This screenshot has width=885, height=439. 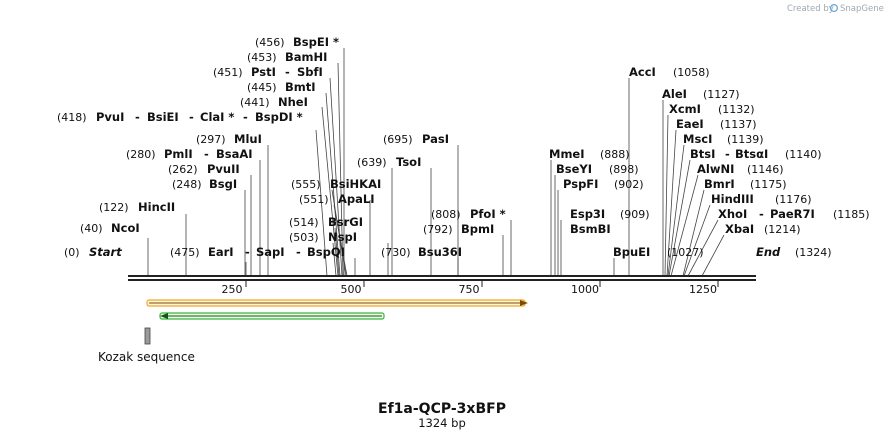 What do you see at coordinates (272, 316) in the screenshot?
I see `feature-green-reverse` at bounding box center [272, 316].